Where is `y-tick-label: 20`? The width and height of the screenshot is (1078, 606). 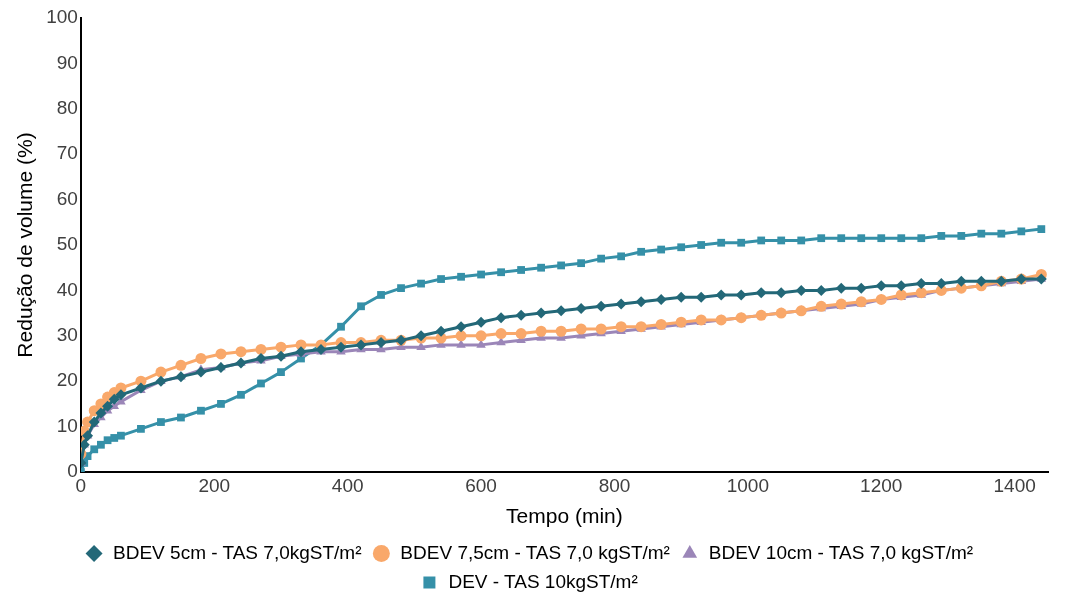 y-tick-label: 20 is located at coordinates (67, 380).